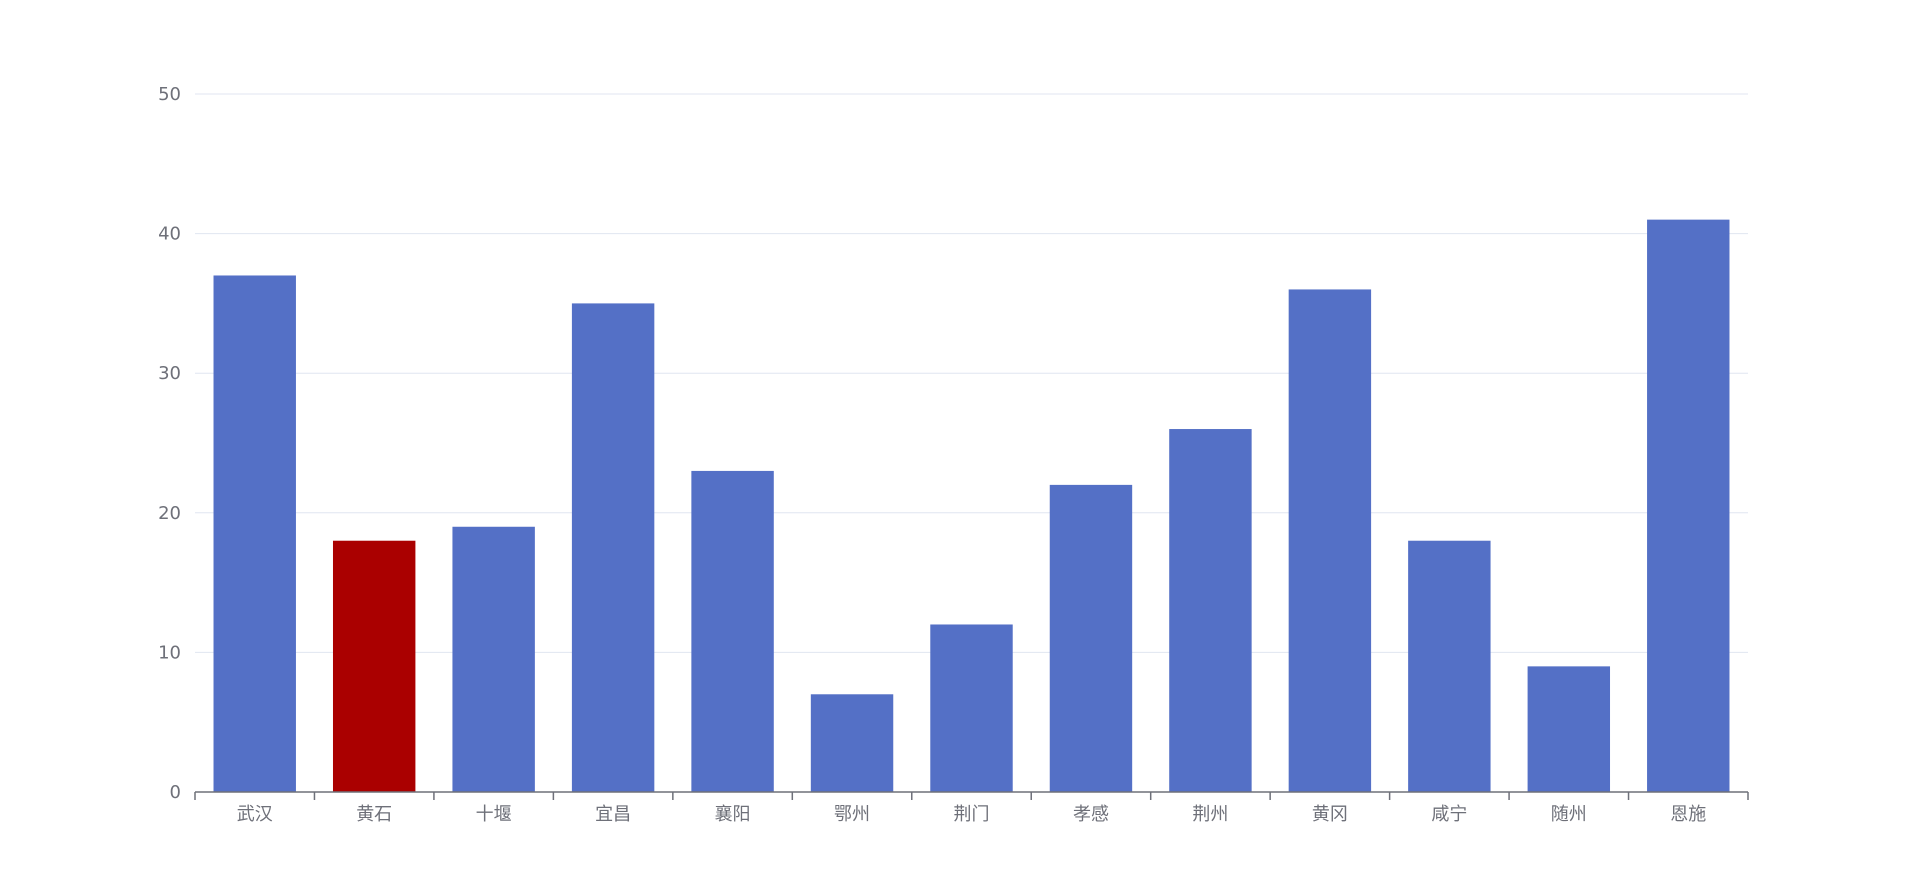 The width and height of the screenshot is (1920, 892). Describe the element at coordinates (169, 652) in the screenshot. I see `y-tick-label: 10` at that location.